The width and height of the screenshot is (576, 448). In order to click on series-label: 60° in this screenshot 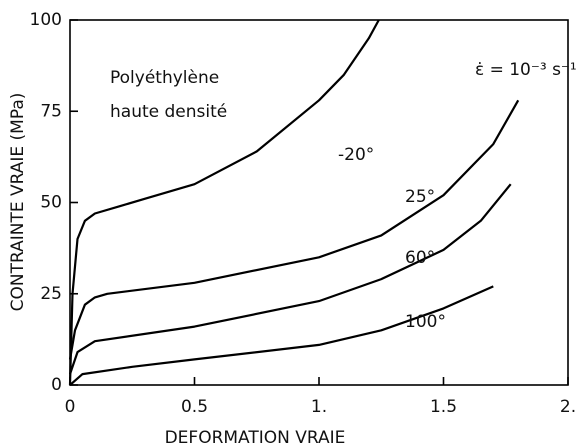, I will do `click(420, 258)`.